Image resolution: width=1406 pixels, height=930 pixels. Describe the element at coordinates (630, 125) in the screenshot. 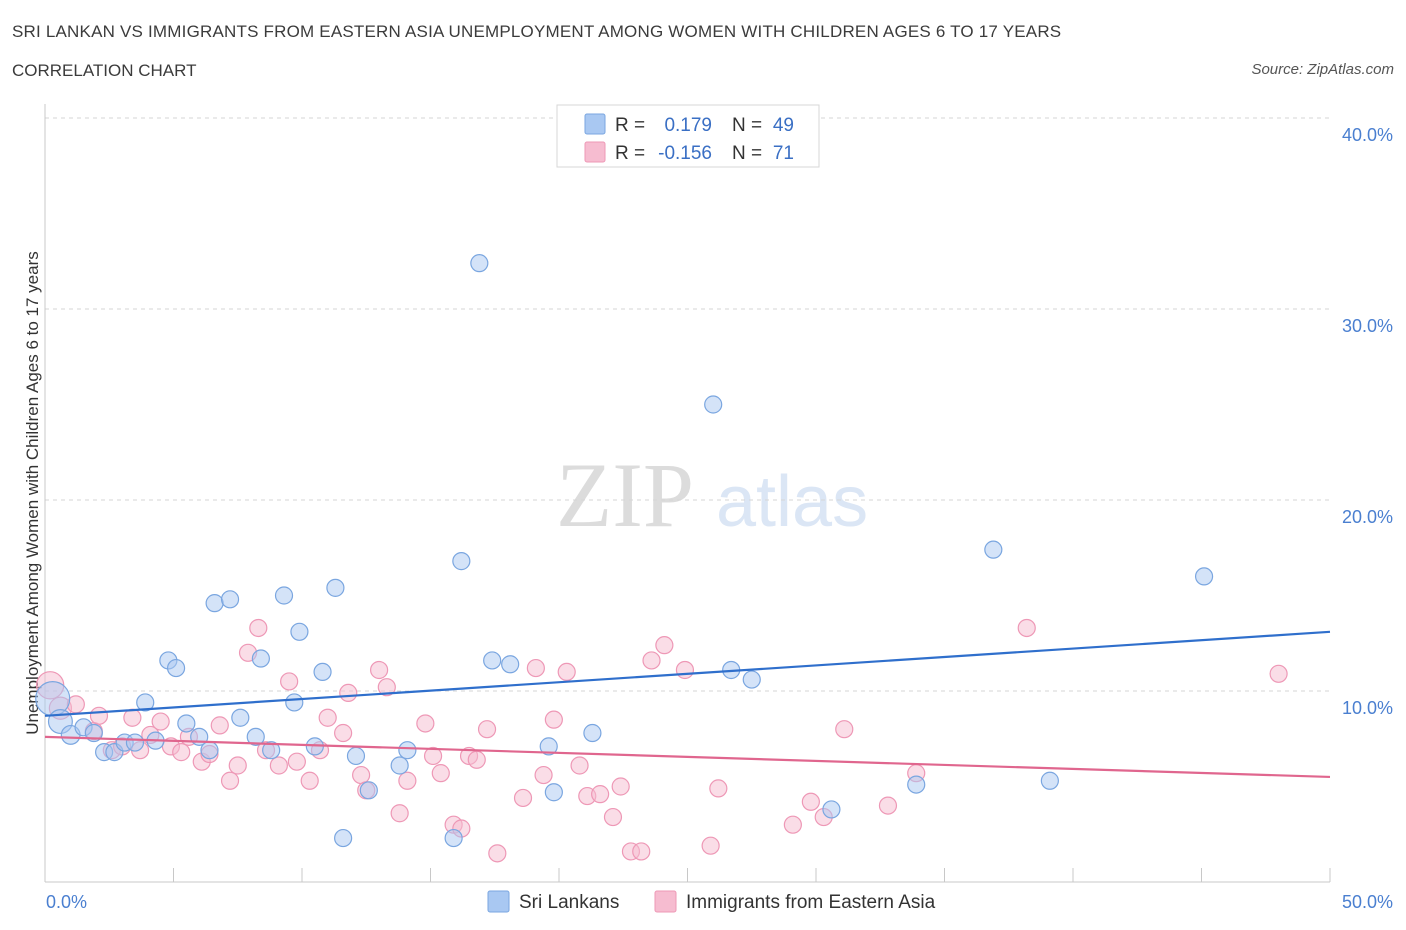

I see `legend-r-label: R =` at that location.